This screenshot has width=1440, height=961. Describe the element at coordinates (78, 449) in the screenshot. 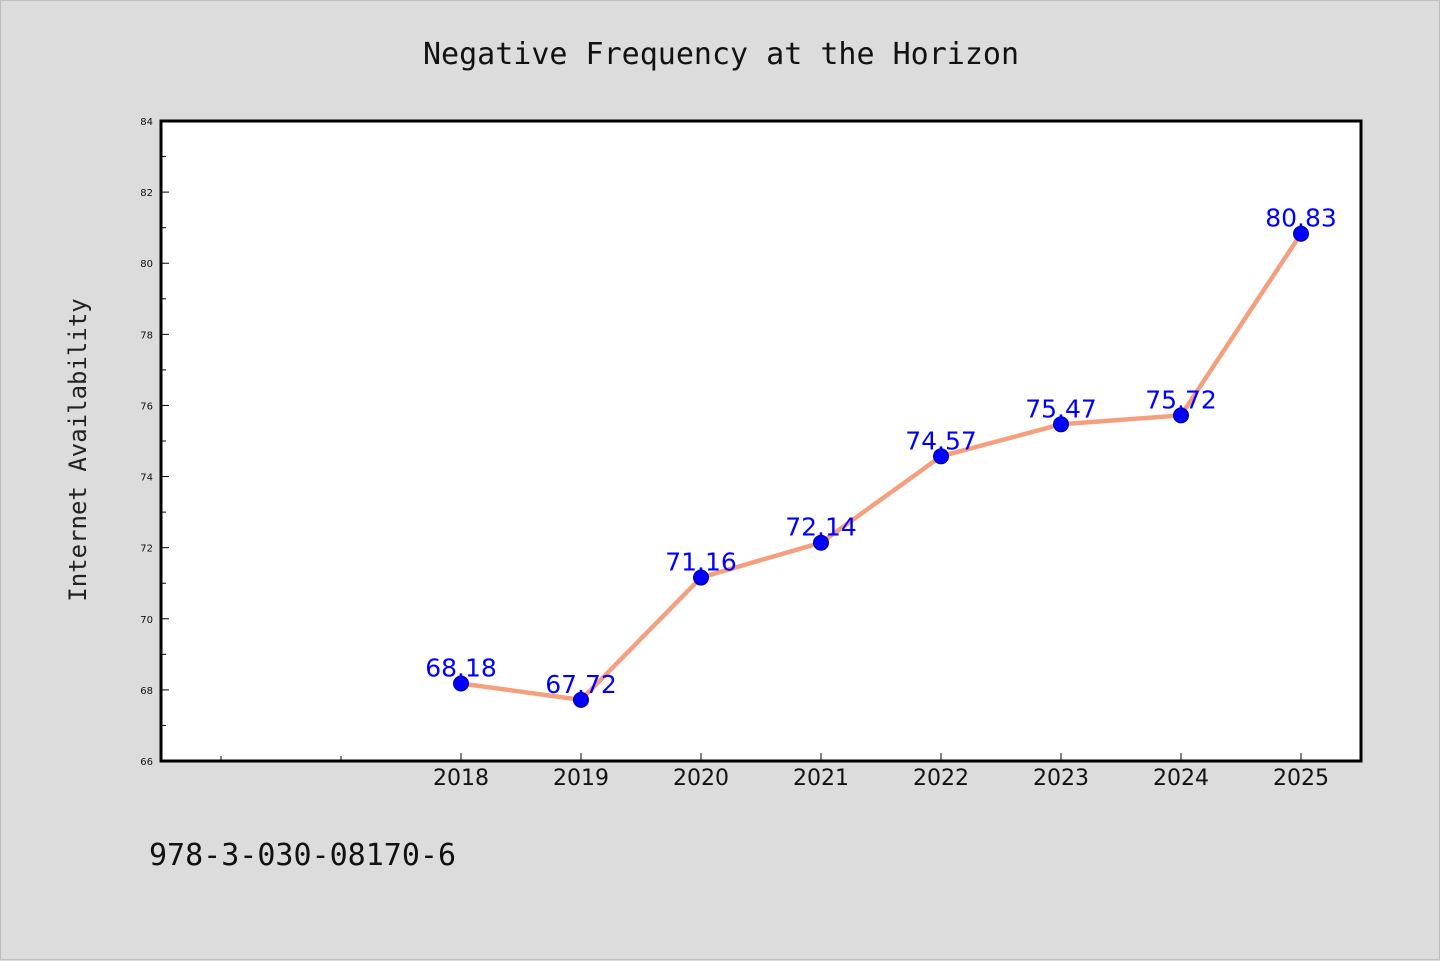

I see `y-axis-label: Internet Availability` at that location.